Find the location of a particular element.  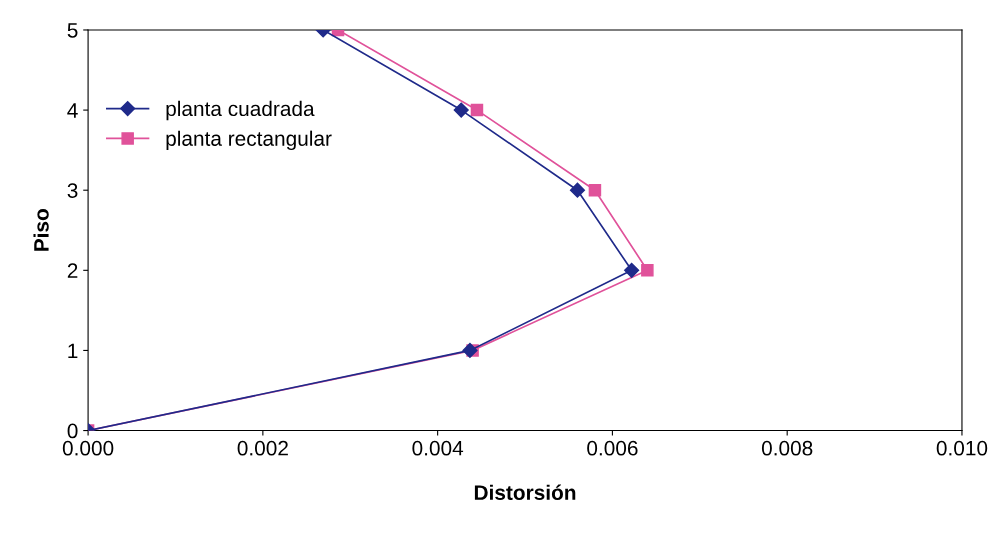

x-tick-label: 0.006 is located at coordinates (612, 448).